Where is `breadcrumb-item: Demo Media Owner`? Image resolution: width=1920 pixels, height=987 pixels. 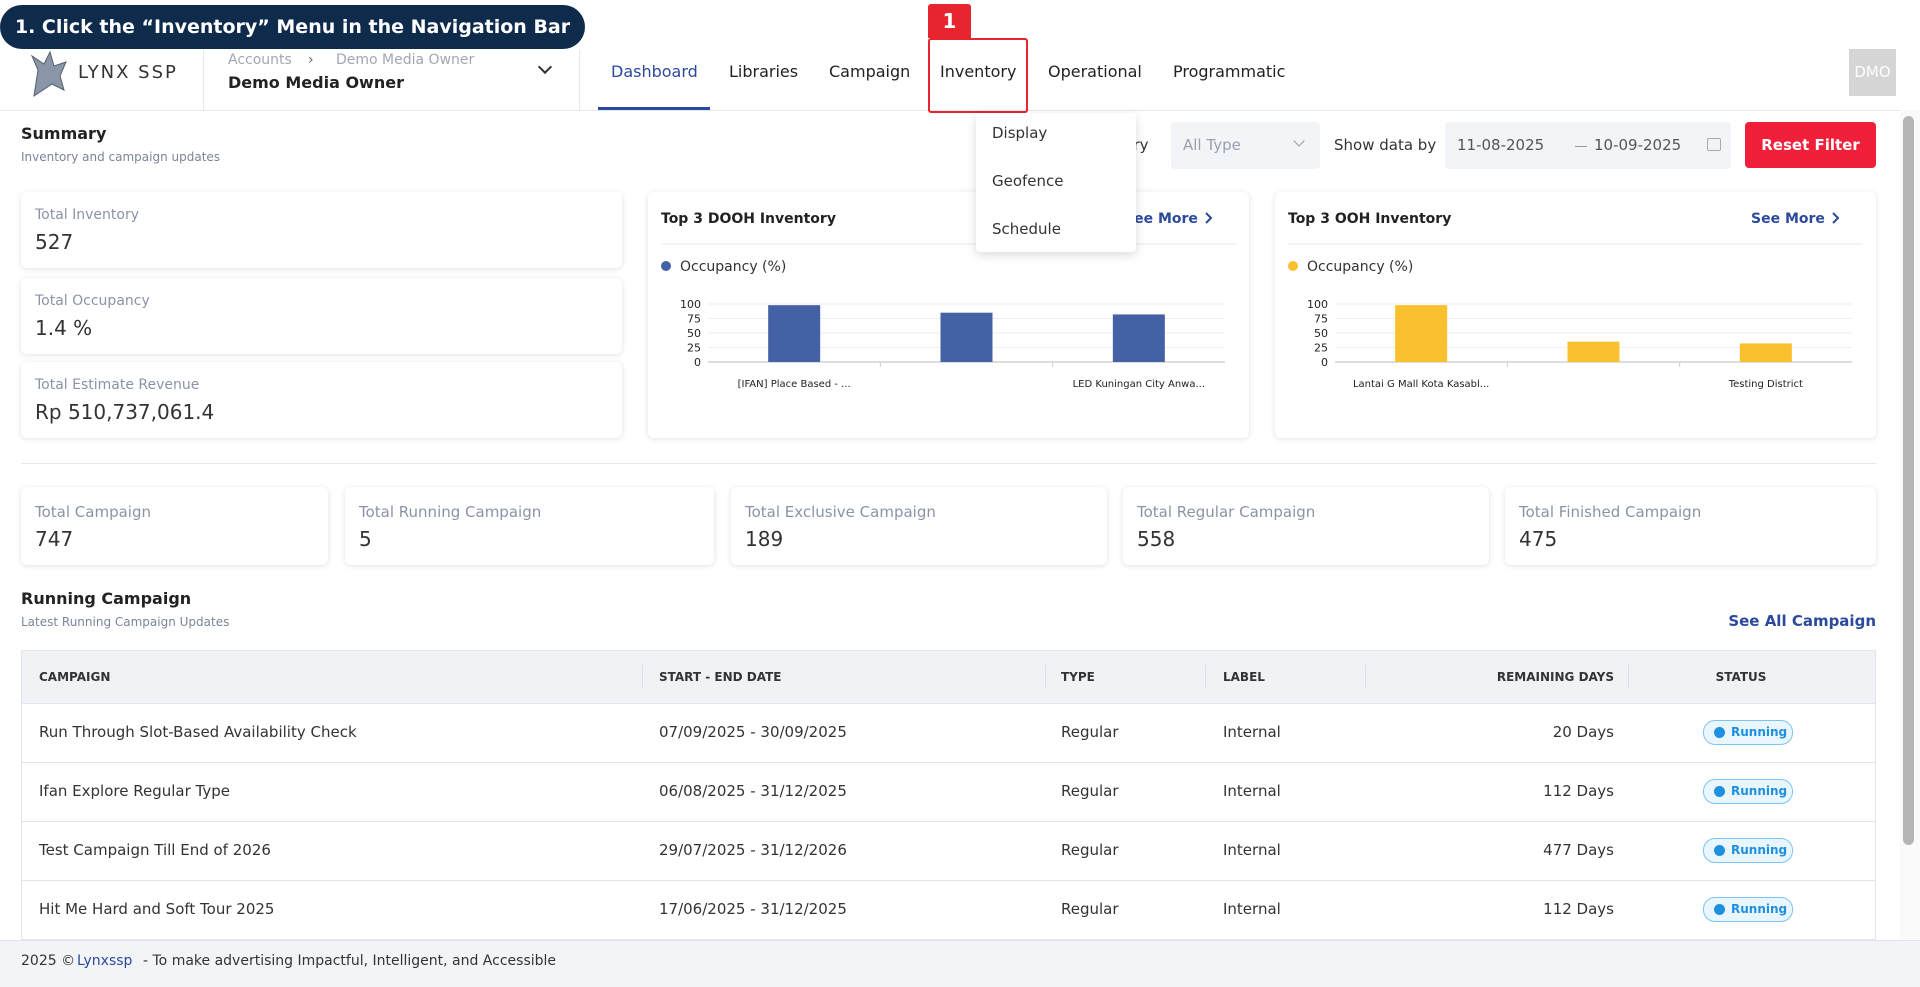
breadcrumb-item: Demo Media Owner is located at coordinates (405, 60).